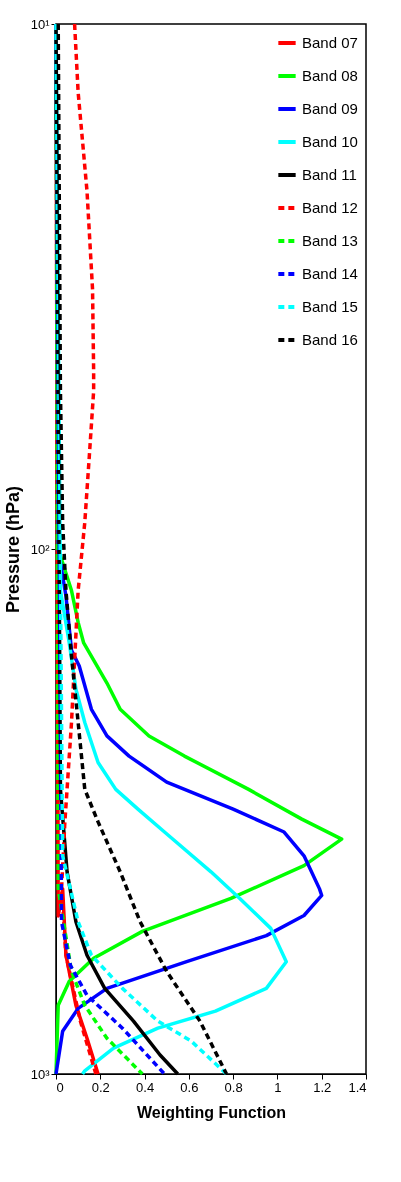 This screenshot has height=1182, width=401. I want to click on legend-label: Band 10, so click(330, 141).